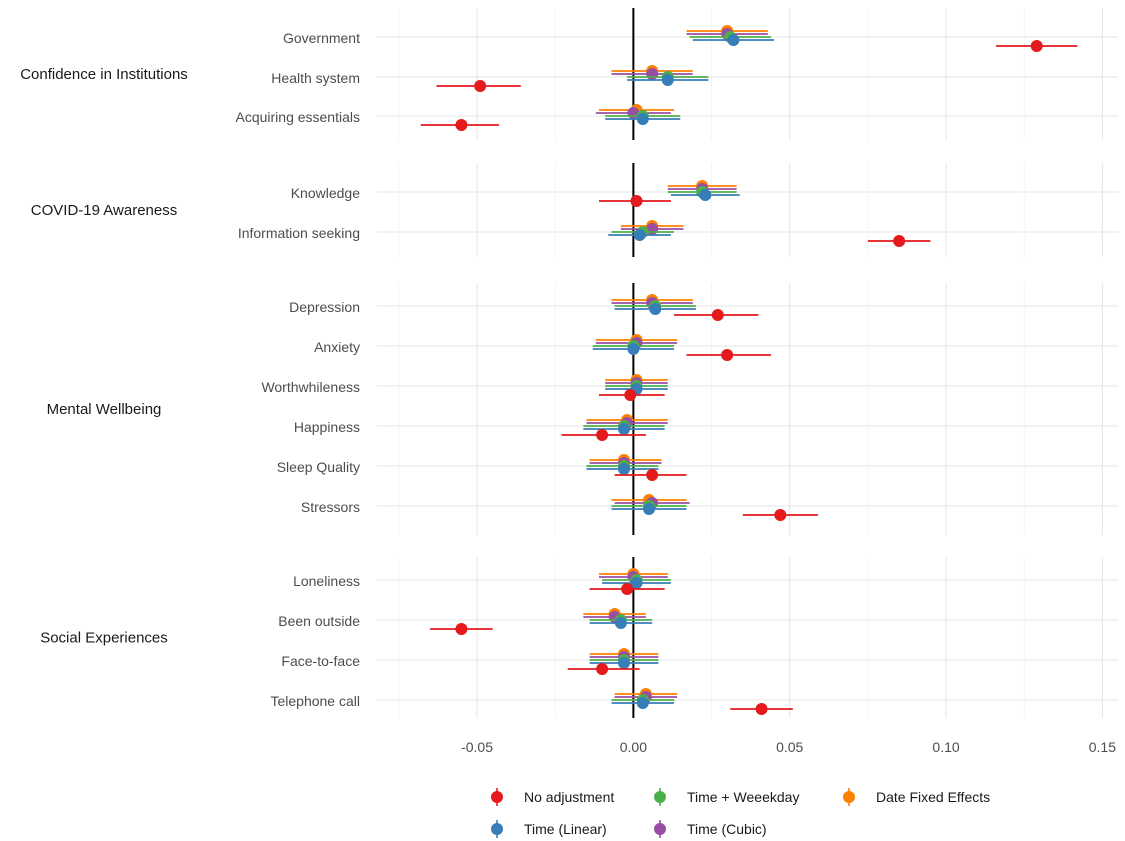 The image size is (1125, 841). Describe the element at coordinates (318, 467) in the screenshot. I see `row-label-sleep-quality: Sleep Quality` at that location.